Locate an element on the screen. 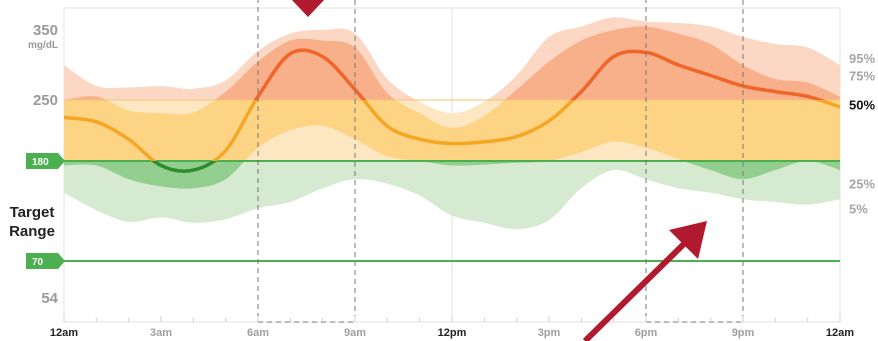  band-p5-p25-in-range is located at coordinates (526, 143).